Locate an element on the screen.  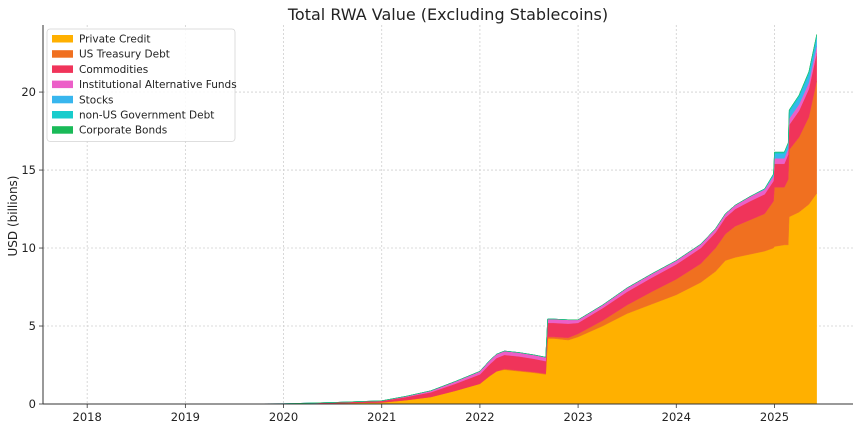
legend-box is located at coordinates (141, 85).